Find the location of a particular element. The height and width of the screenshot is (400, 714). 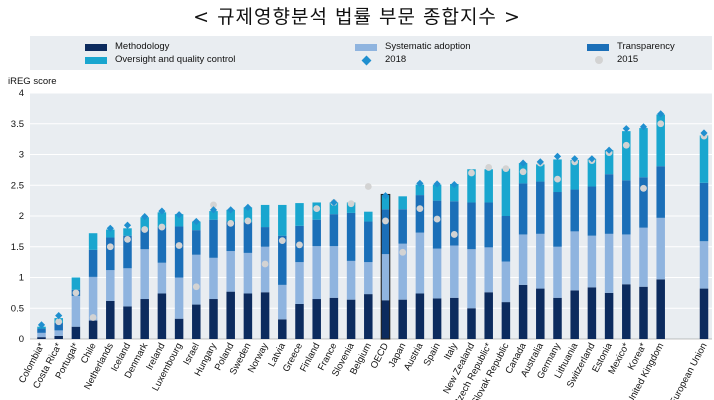

legend-label-2015: 2015 is located at coordinates (628, 59).